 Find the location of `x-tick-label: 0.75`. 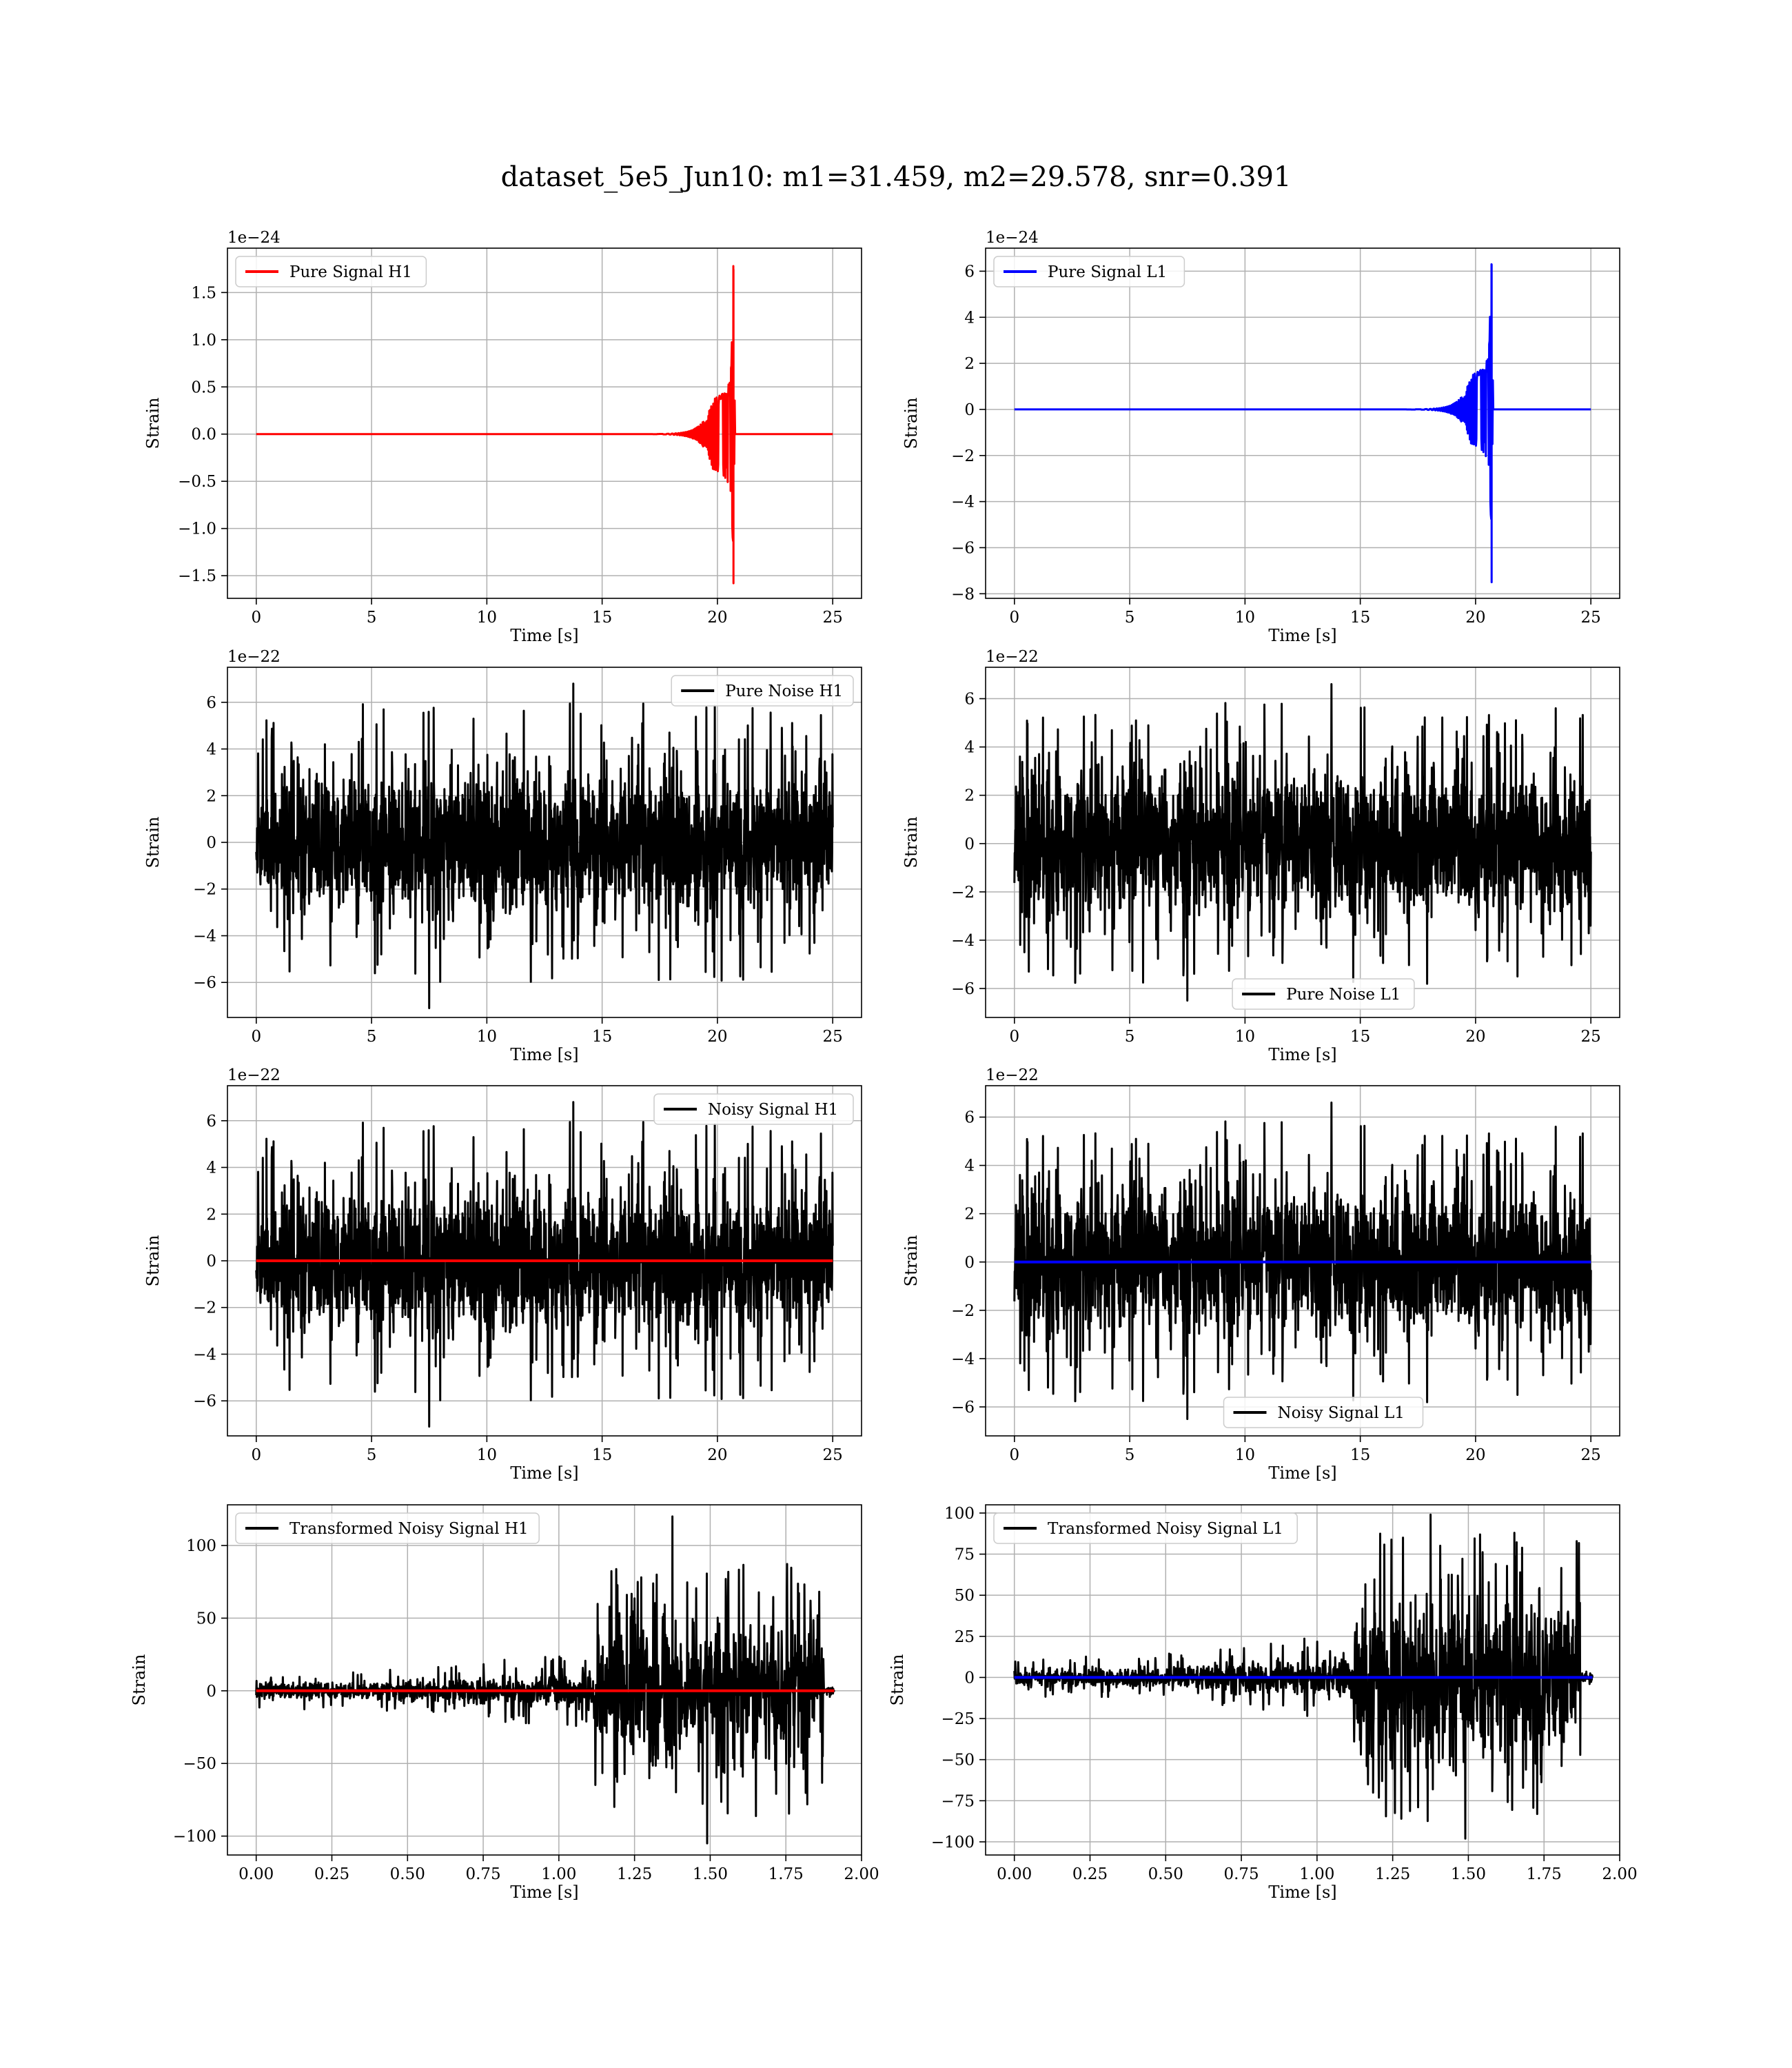

x-tick-label: 0.75 is located at coordinates (1241, 1874).